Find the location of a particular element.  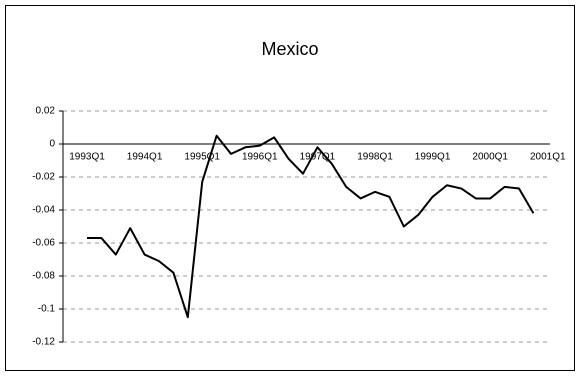

x-tick-label: 2000Q1 is located at coordinates (490, 157).